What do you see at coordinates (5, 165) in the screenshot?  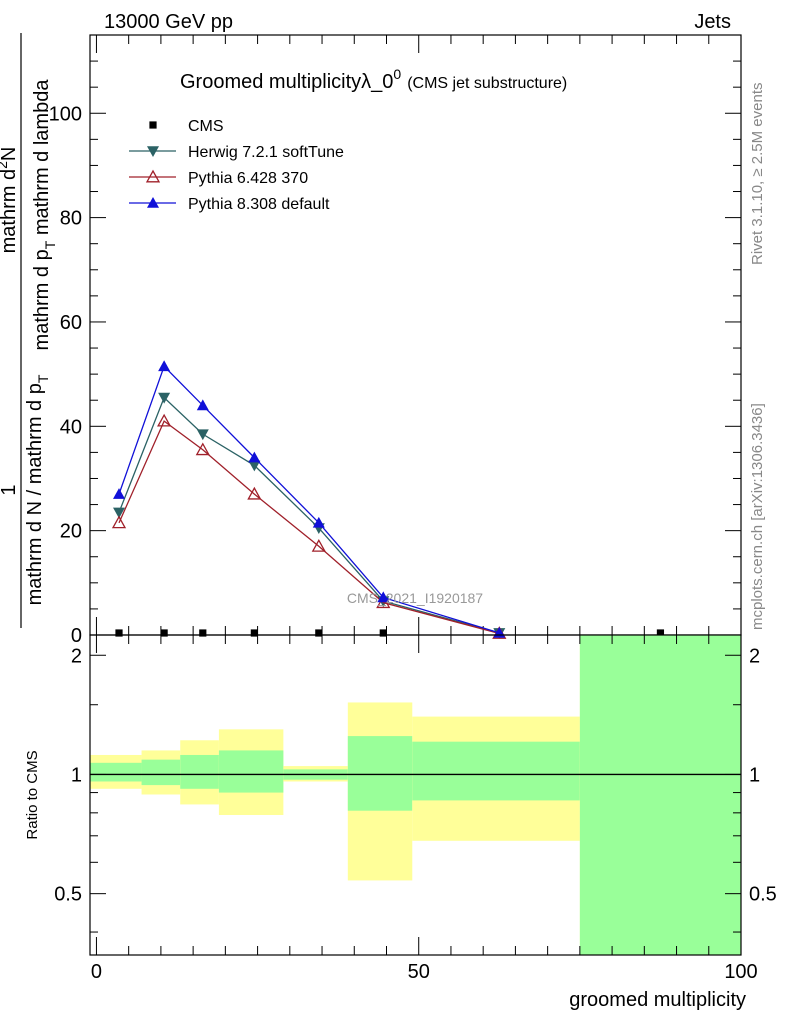 I see `ylabel-numerator-sup: 2` at bounding box center [5, 165].